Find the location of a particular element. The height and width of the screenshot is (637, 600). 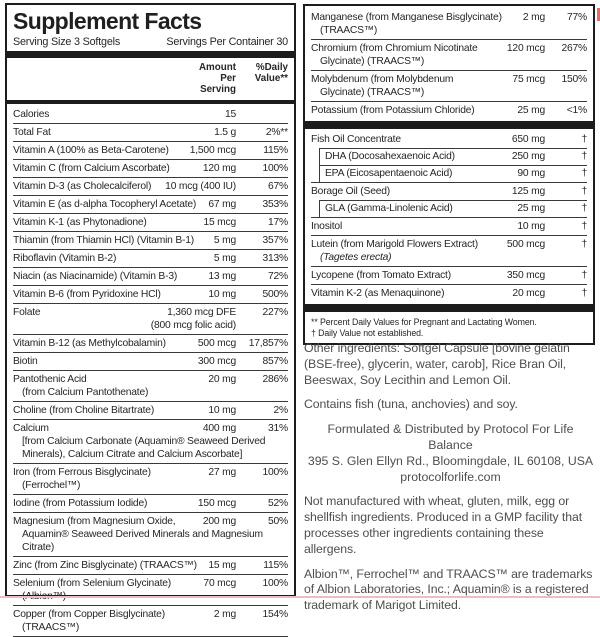

nutrient-amount: 200 mg is located at coordinates (219, 521).